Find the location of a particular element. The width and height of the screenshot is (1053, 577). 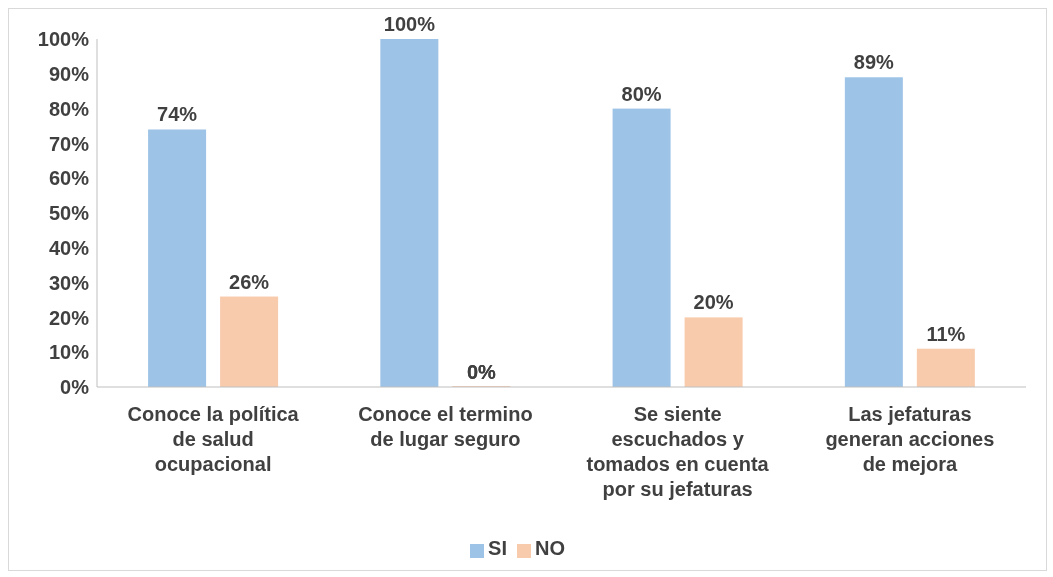

data-label: 11% is located at coordinates (946, 333).